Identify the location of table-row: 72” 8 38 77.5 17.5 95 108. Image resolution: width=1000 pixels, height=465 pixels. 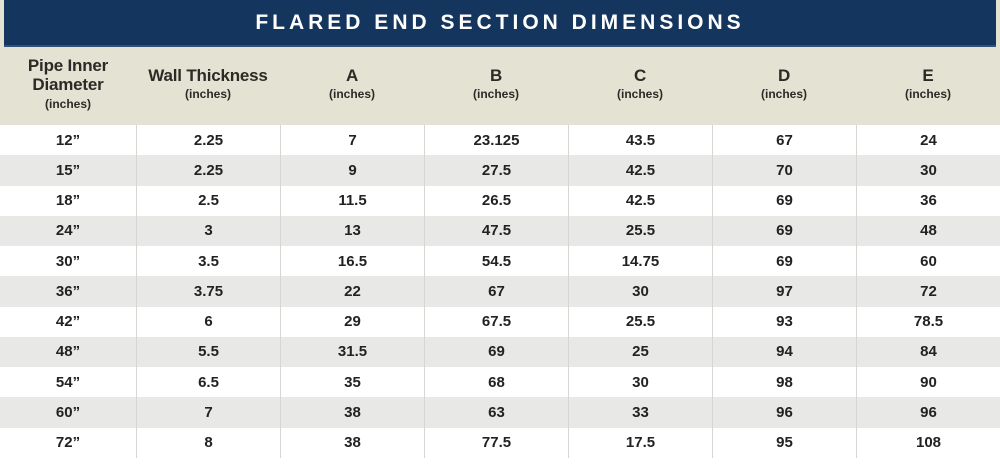
(500, 442).